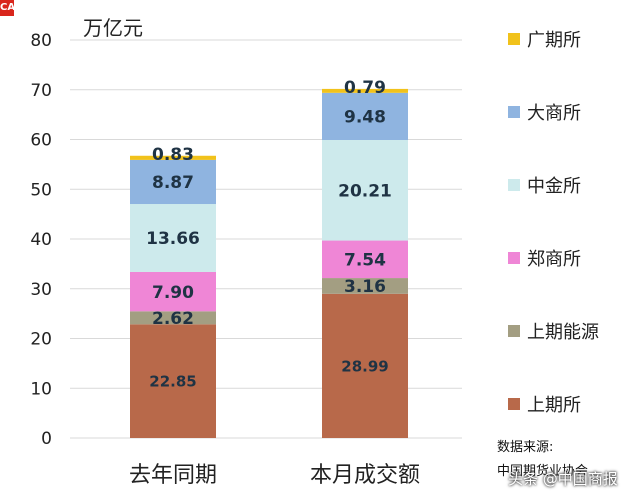  I want to click on legend-label: 上期所, so click(554, 405).